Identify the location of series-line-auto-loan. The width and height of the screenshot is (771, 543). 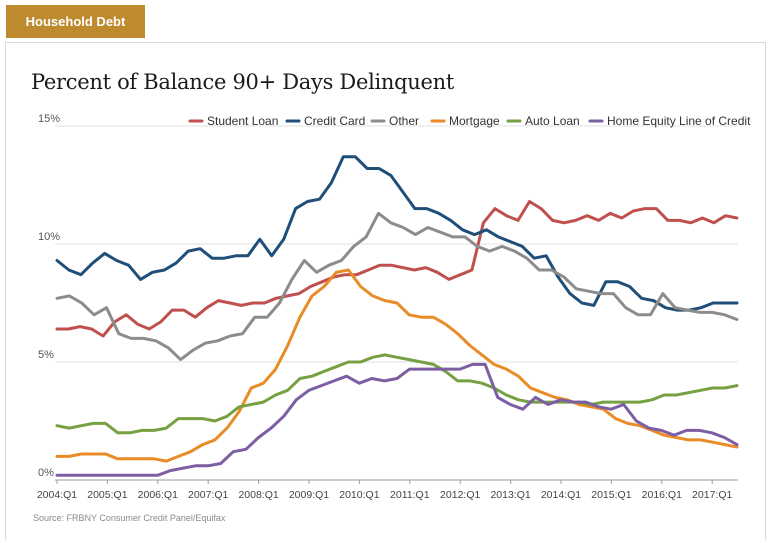
(397, 394).